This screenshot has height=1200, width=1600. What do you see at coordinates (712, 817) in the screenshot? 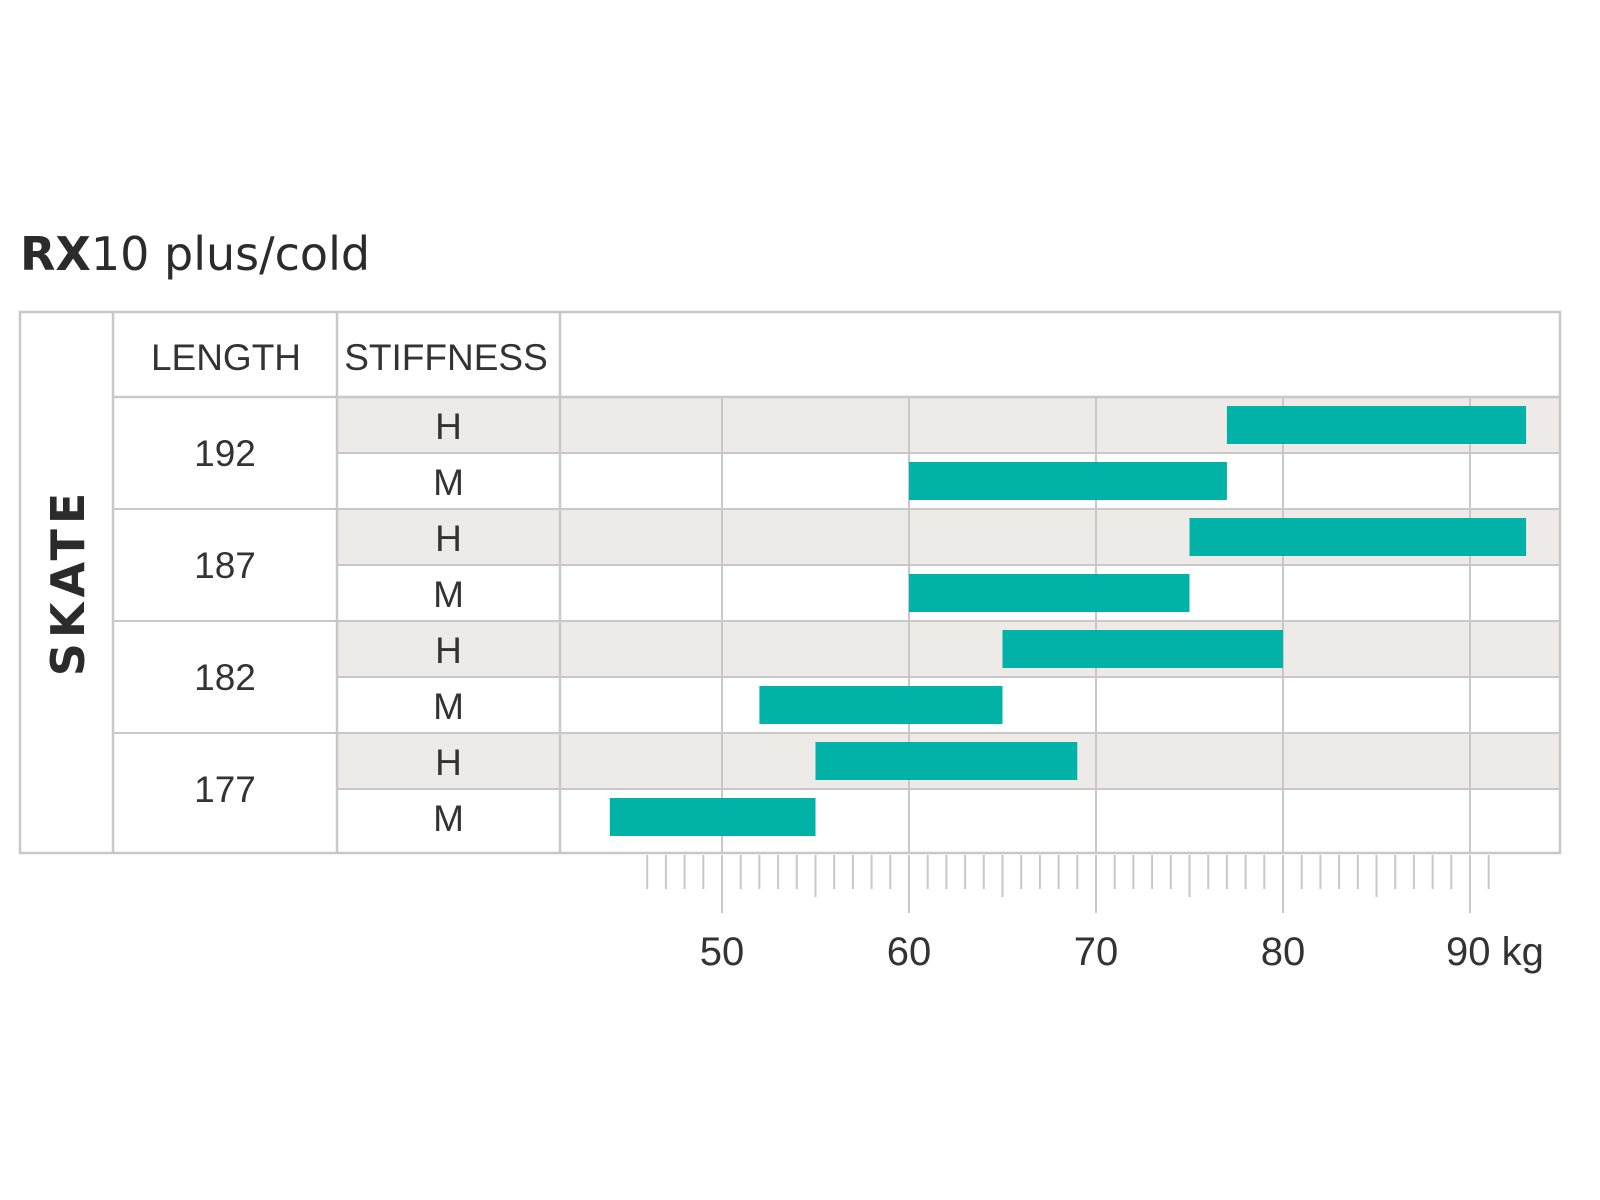
I see `bar-177-M` at bounding box center [712, 817].